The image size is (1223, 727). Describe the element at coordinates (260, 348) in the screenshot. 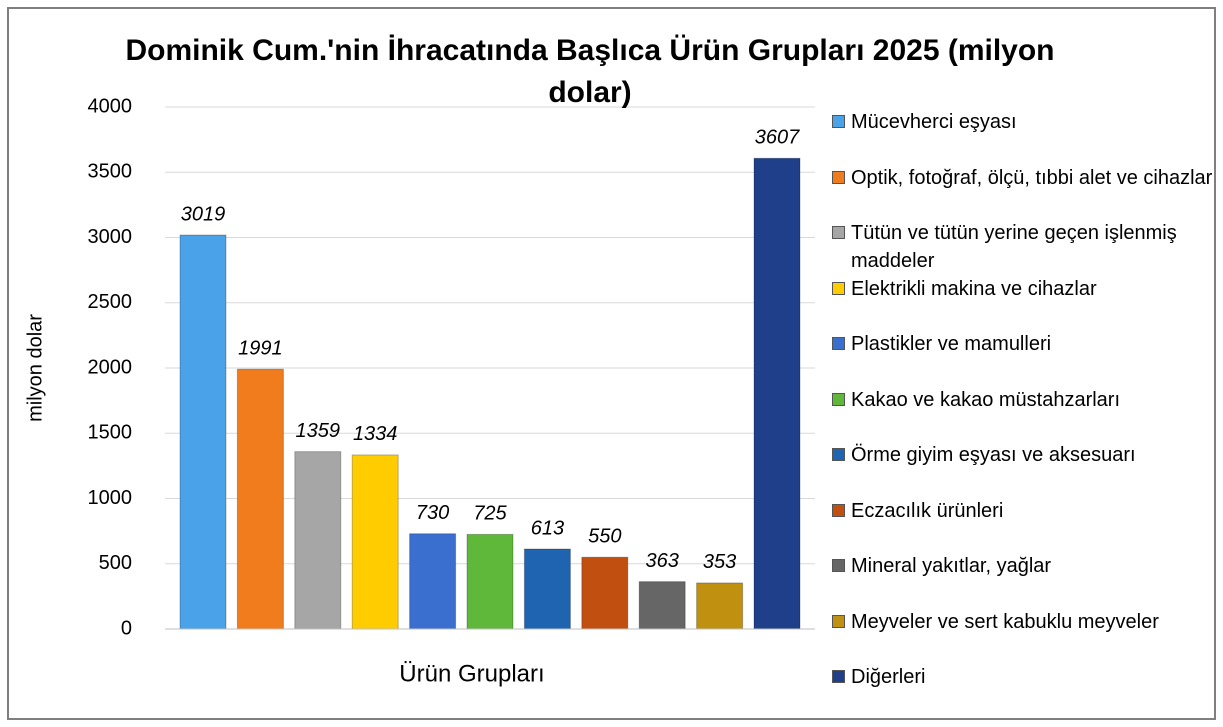

I see `data-label: 1991` at that location.